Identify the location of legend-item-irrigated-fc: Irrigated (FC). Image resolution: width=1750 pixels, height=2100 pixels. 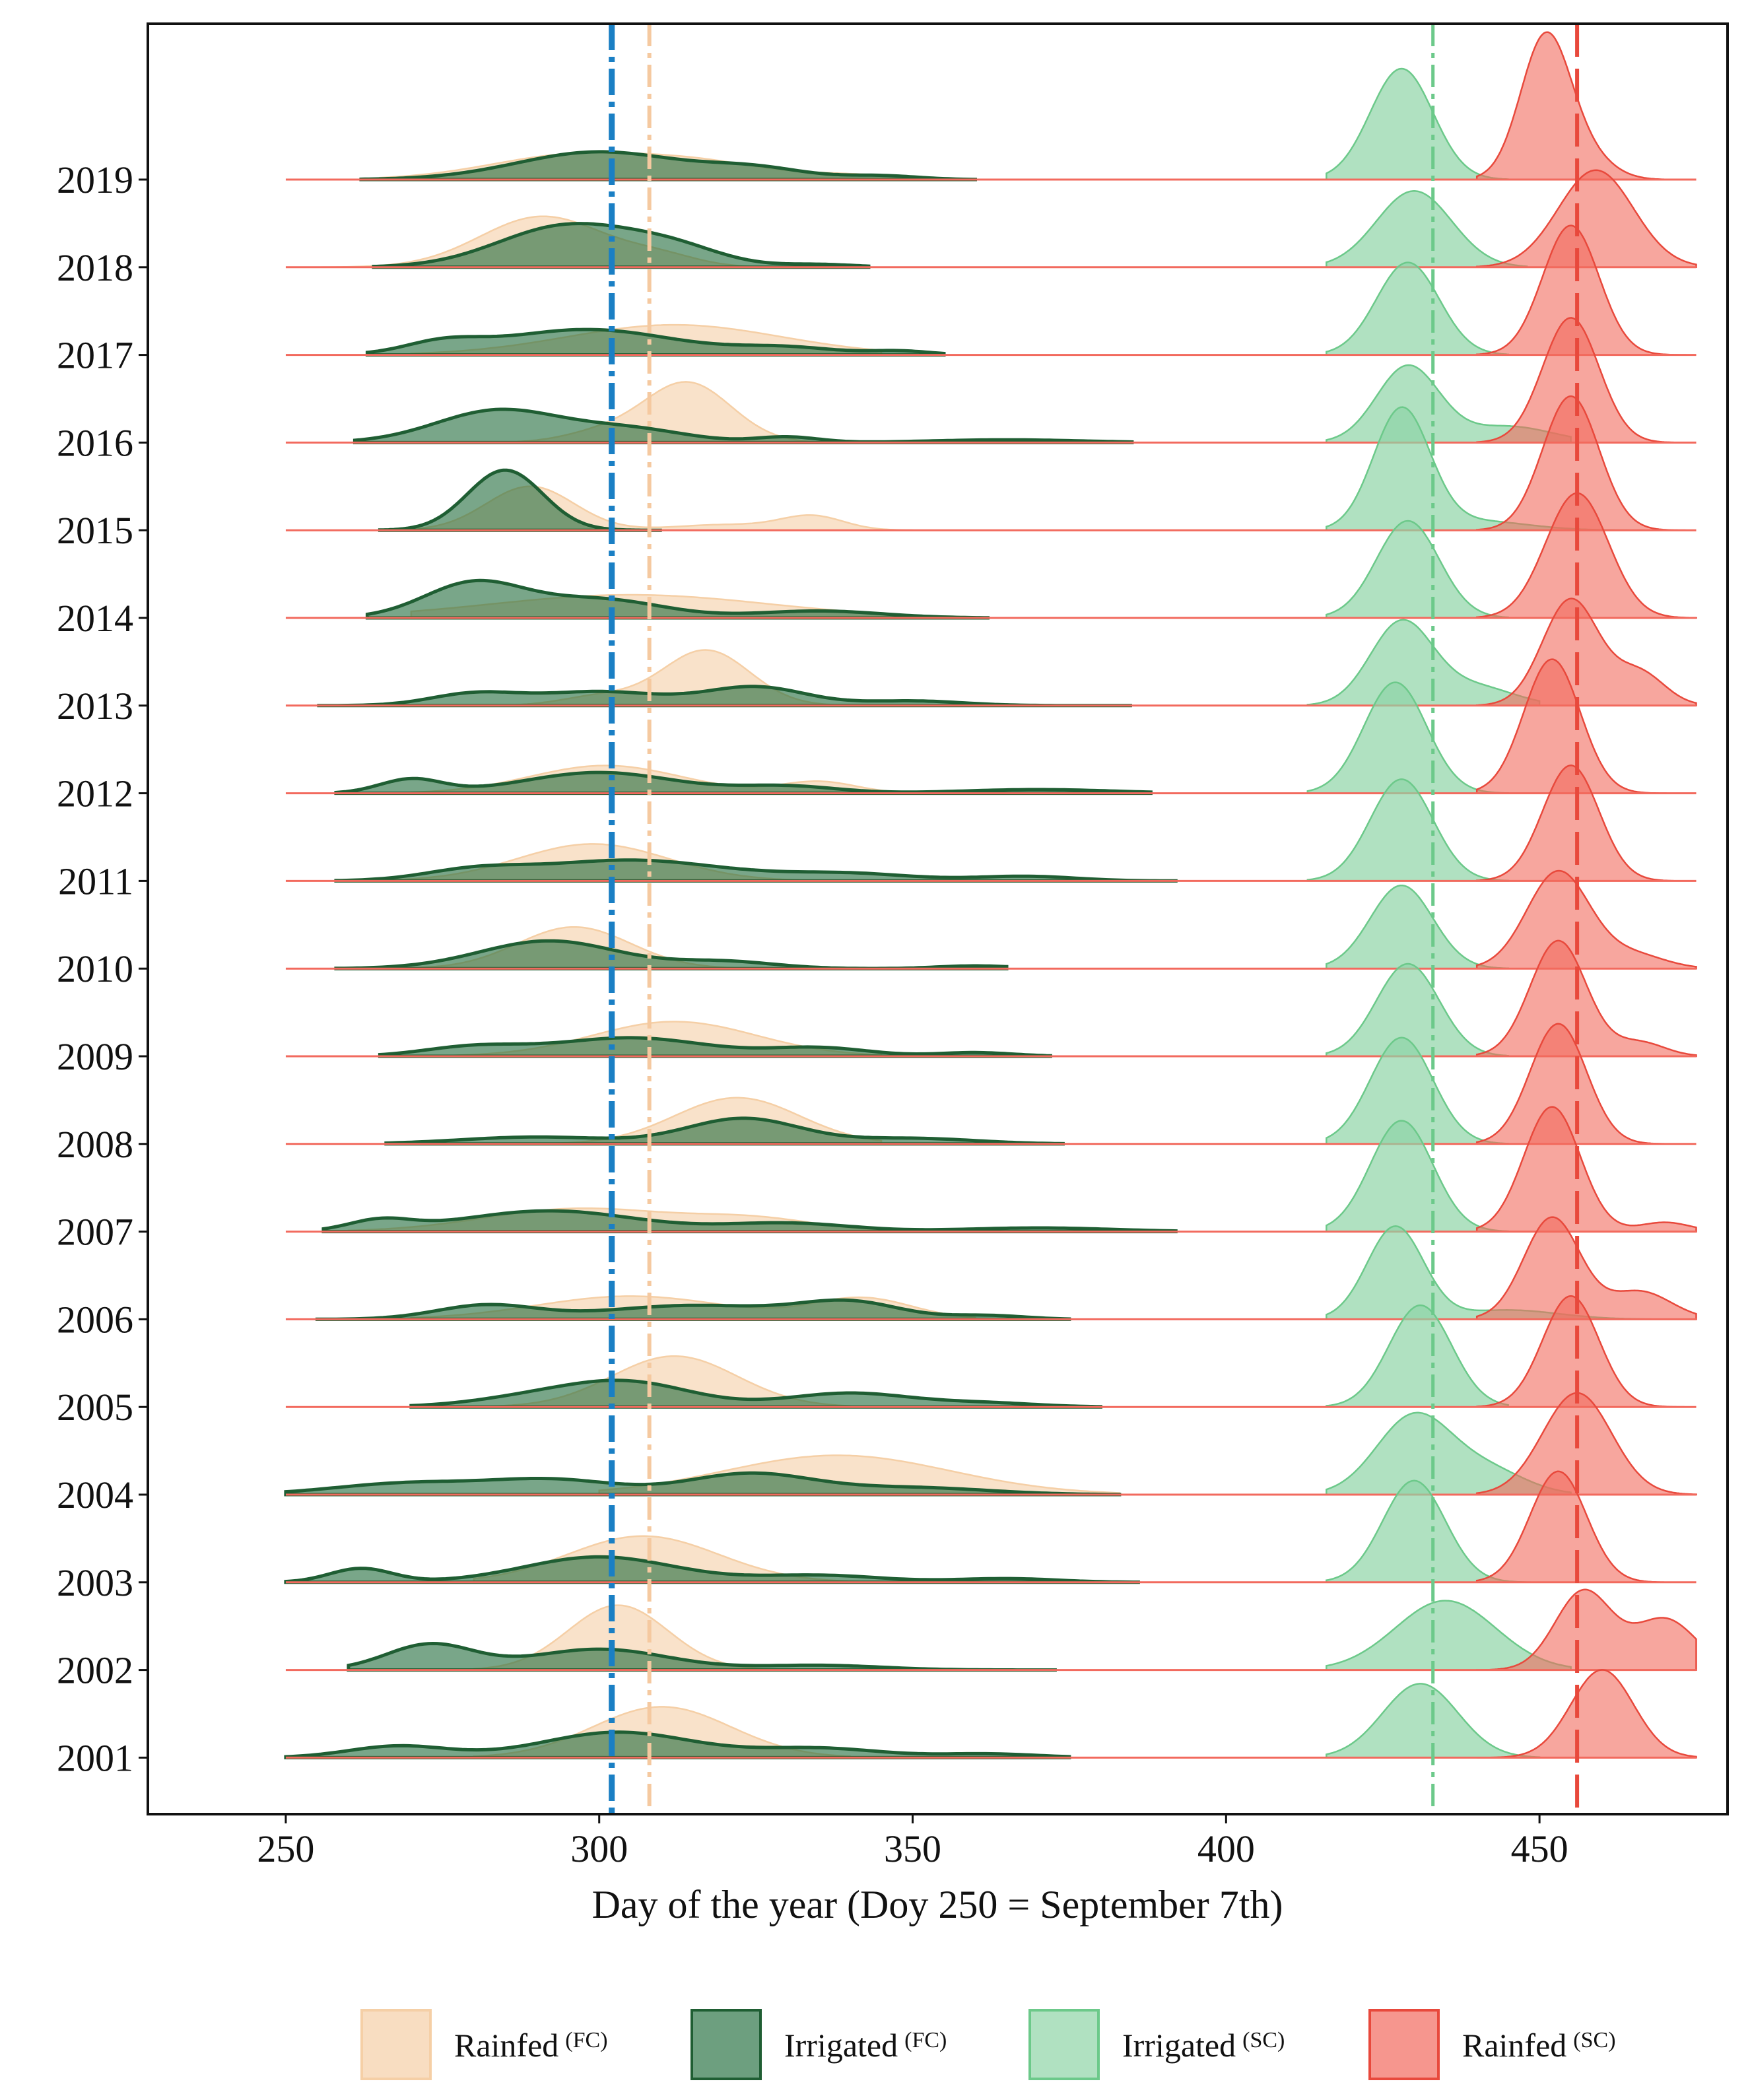
(818, 2044).